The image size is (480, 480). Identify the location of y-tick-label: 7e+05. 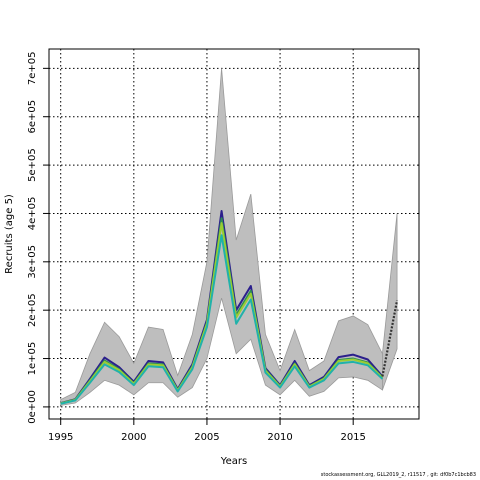
(32, 69).